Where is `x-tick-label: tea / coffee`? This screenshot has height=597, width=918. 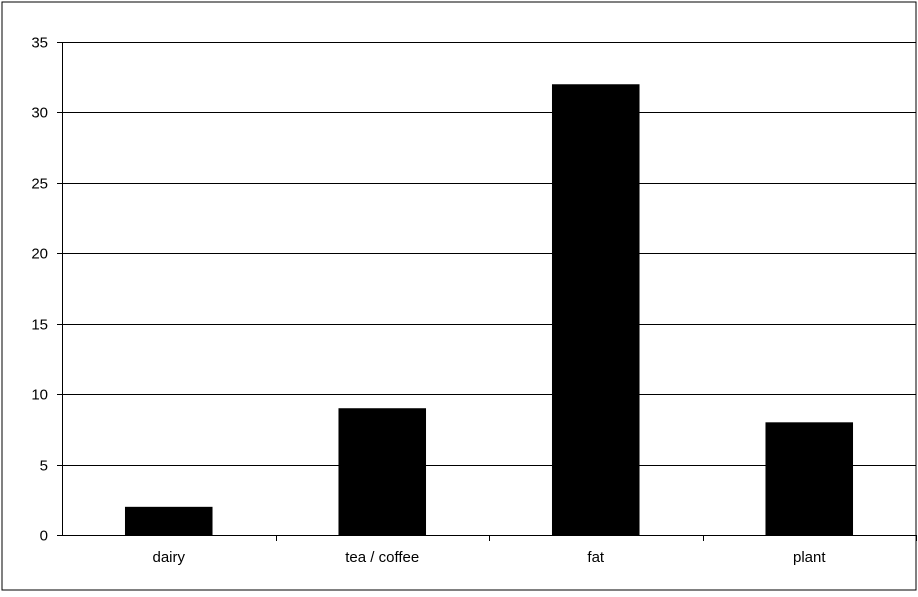 x-tick-label: tea / coffee is located at coordinates (382, 557).